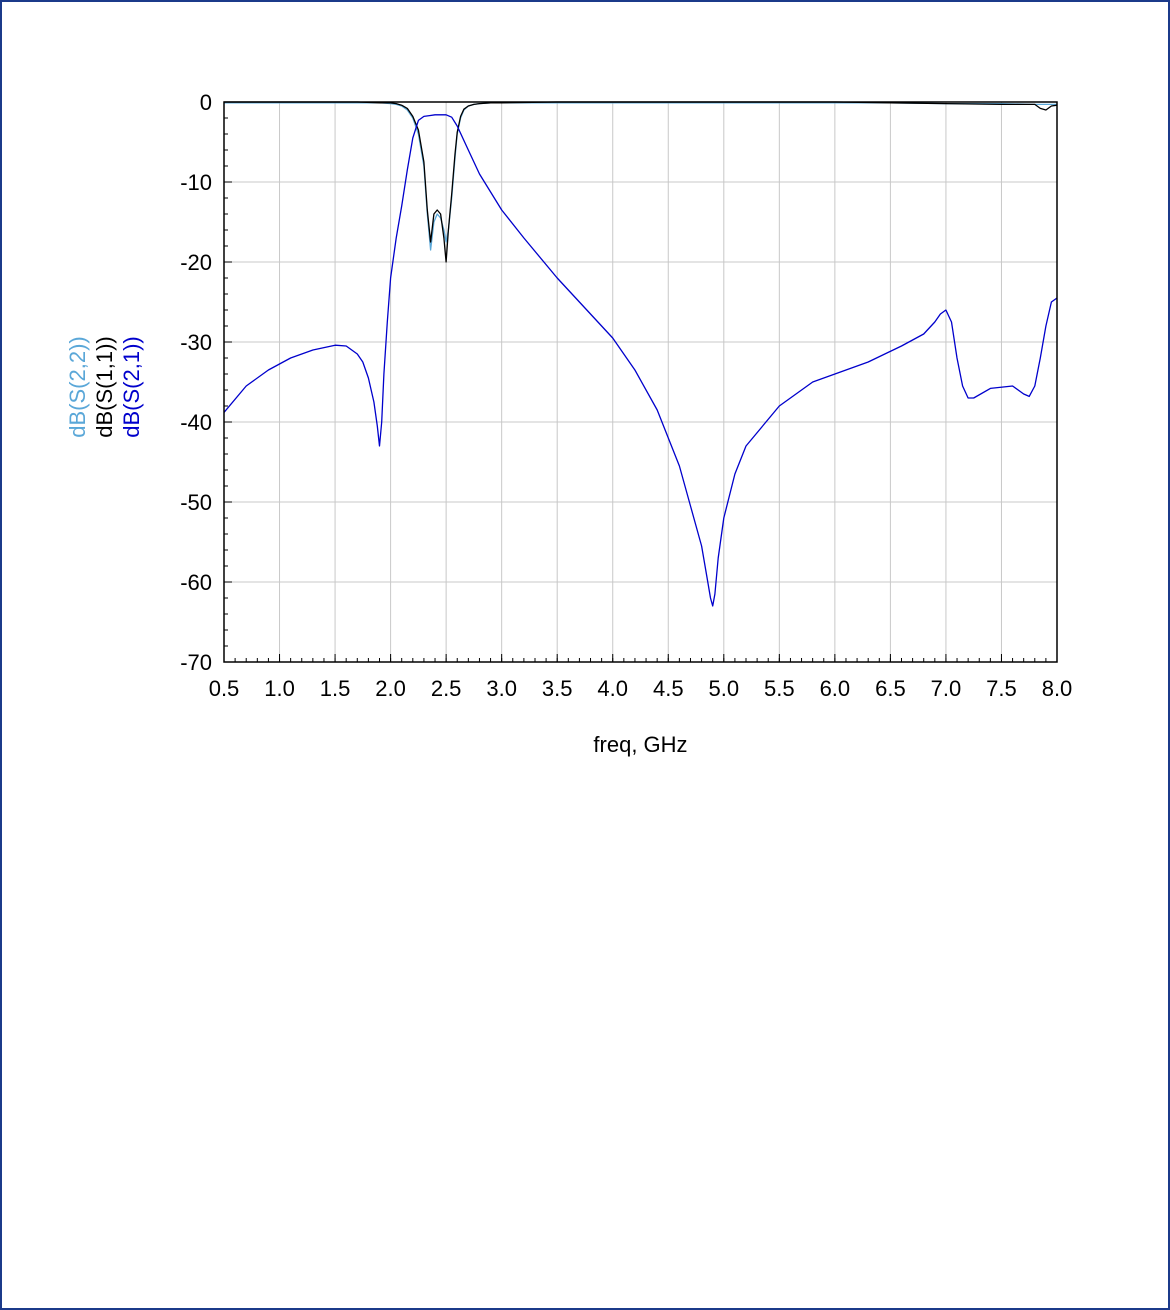 The height and width of the screenshot is (1310, 1170). Describe the element at coordinates (668, 688) in the screenshot. I see `x-tick-label: 4.5` at that location.